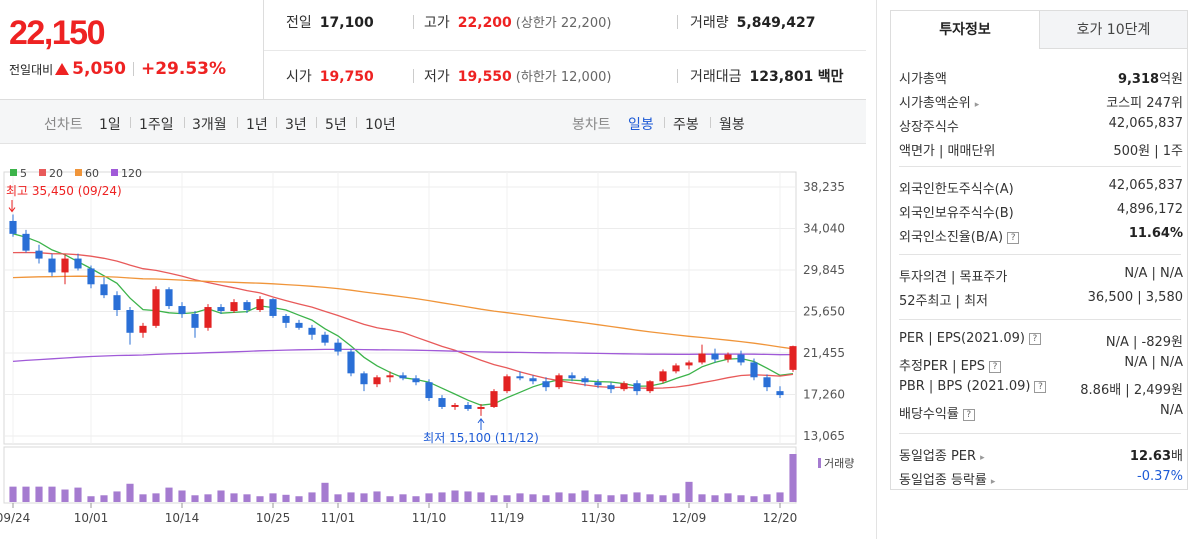 Image resolution: width=1194 pixels, height=539 pixels. Describe the element at coordinates (965, 30) in the screenshot. I see `tab-investment-info: 투자정보` at that location.